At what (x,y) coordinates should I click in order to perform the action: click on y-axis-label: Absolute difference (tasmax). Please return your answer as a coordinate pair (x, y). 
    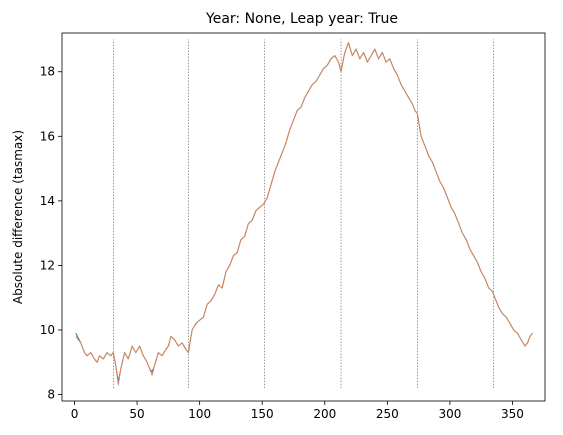
    Looking at the image, I should click on (18, 217).